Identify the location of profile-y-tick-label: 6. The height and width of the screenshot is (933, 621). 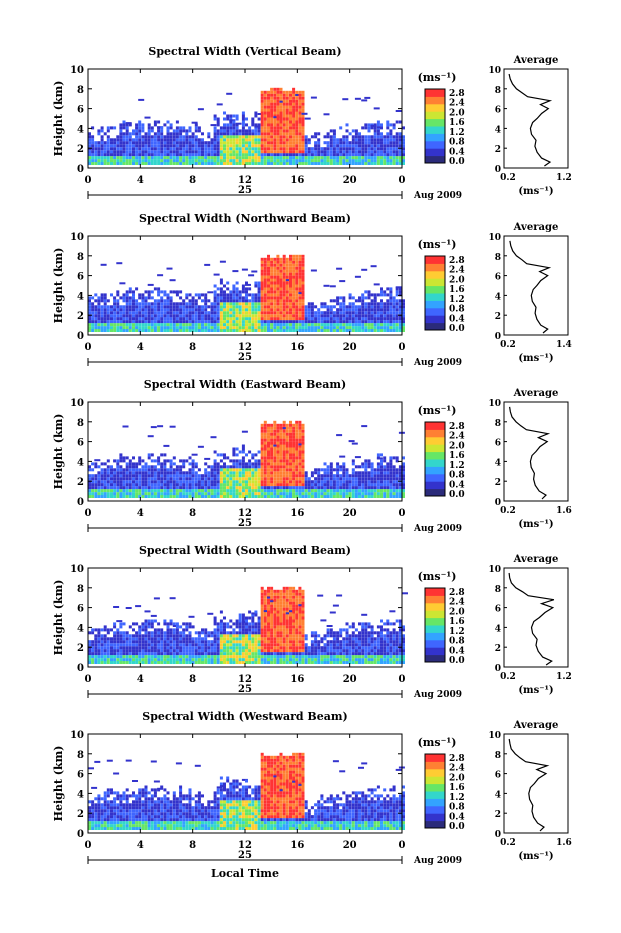
(498, 278).